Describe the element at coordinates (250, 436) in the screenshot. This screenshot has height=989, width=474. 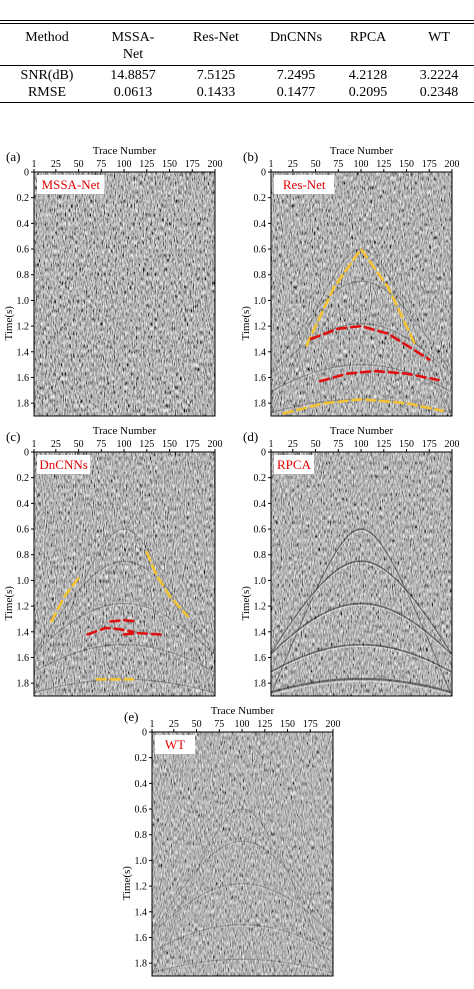
I see `panel-letter: (d)` at that location.